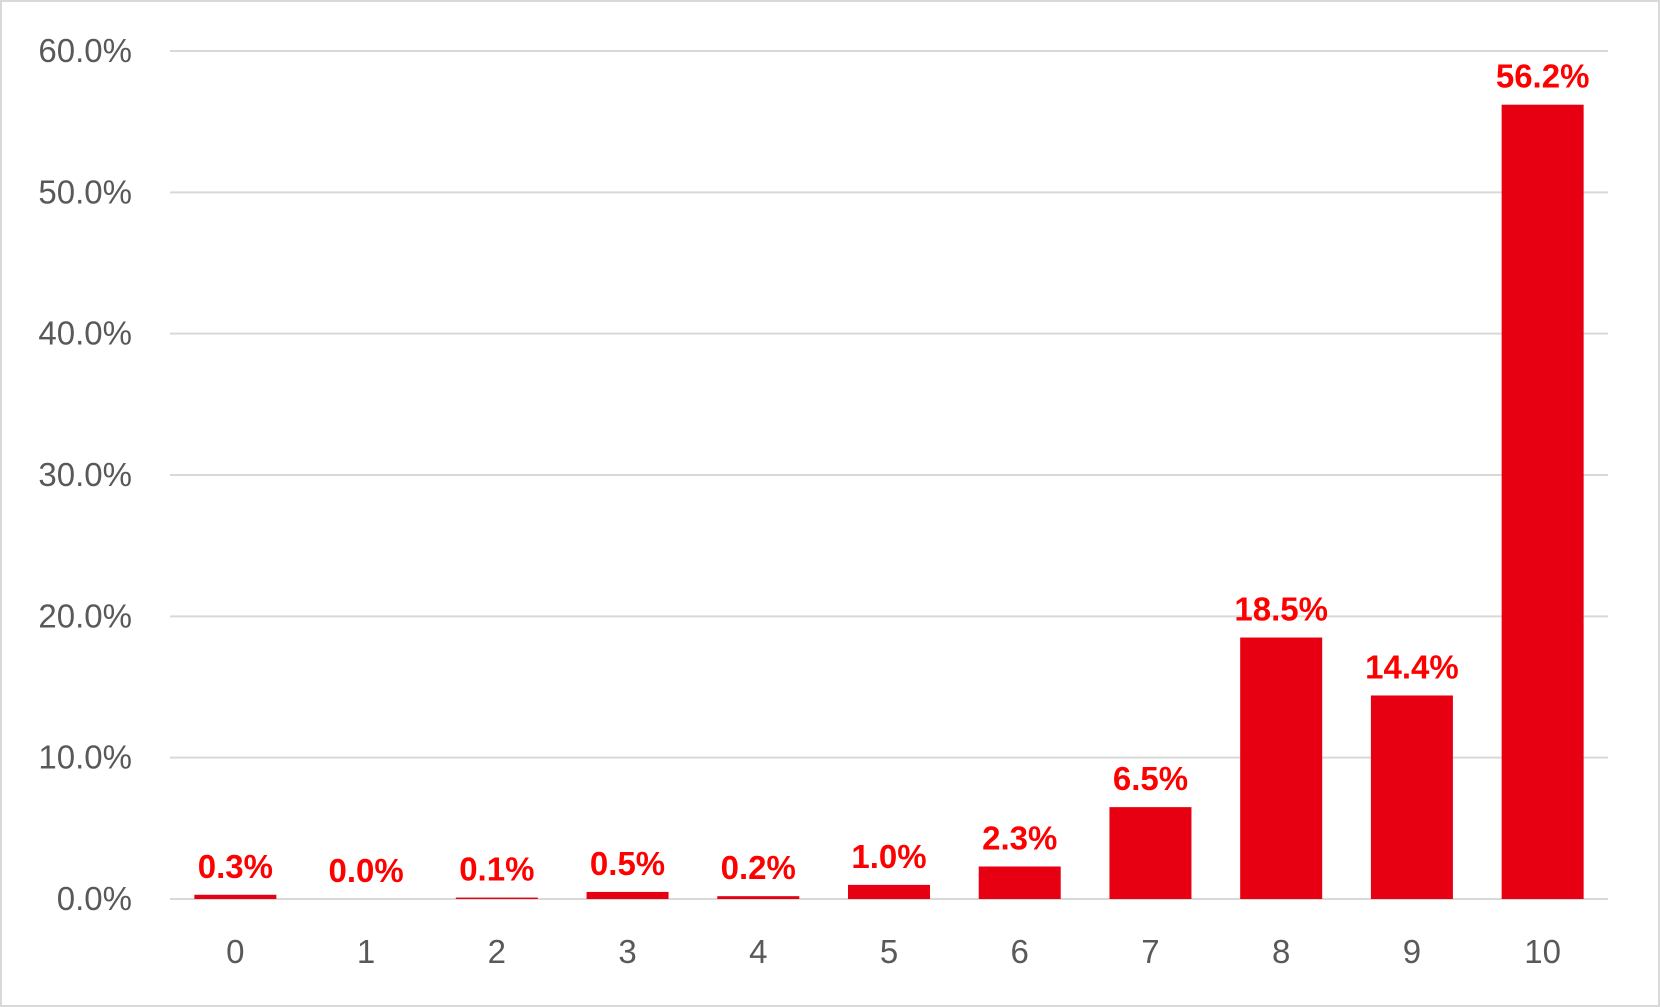 The width and height of the screenshot is (1660, 1007). I want to click on y-tick-label: 50.0%, so click(85, 191).